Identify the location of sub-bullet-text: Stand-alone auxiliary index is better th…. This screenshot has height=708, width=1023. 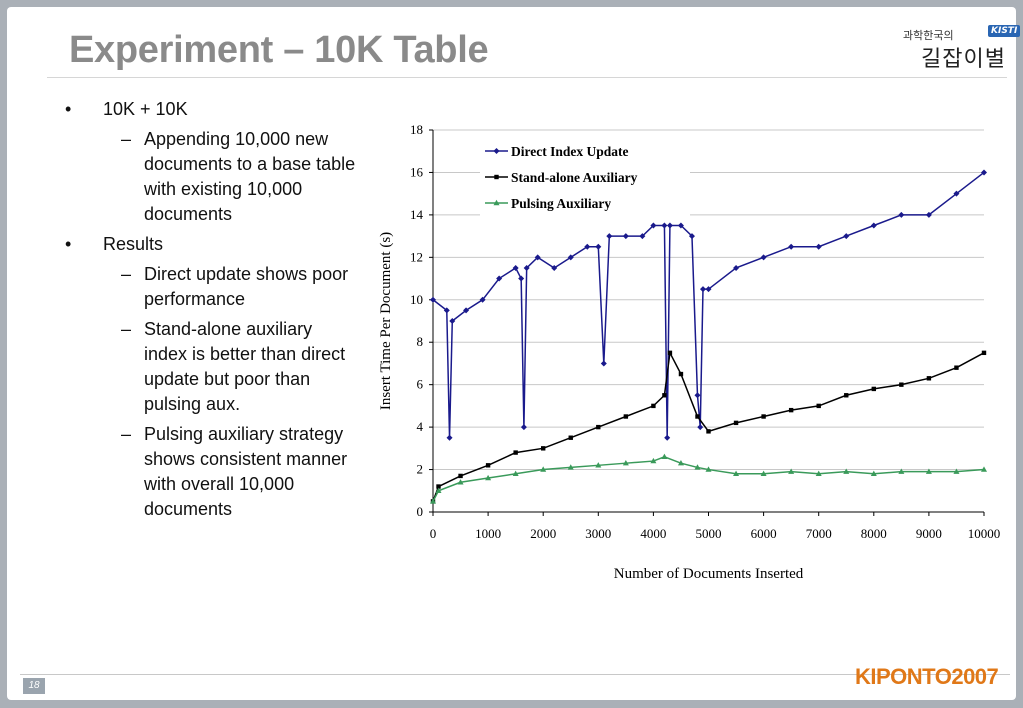
(245, 366).